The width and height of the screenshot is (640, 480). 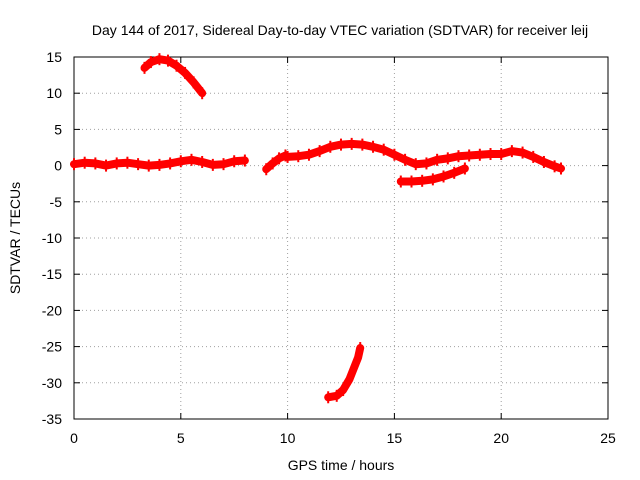 What do you see at coordinates (54, 57) in the screenshot?
I see `y-tick-label: 15` at bounding box center [54, 57].